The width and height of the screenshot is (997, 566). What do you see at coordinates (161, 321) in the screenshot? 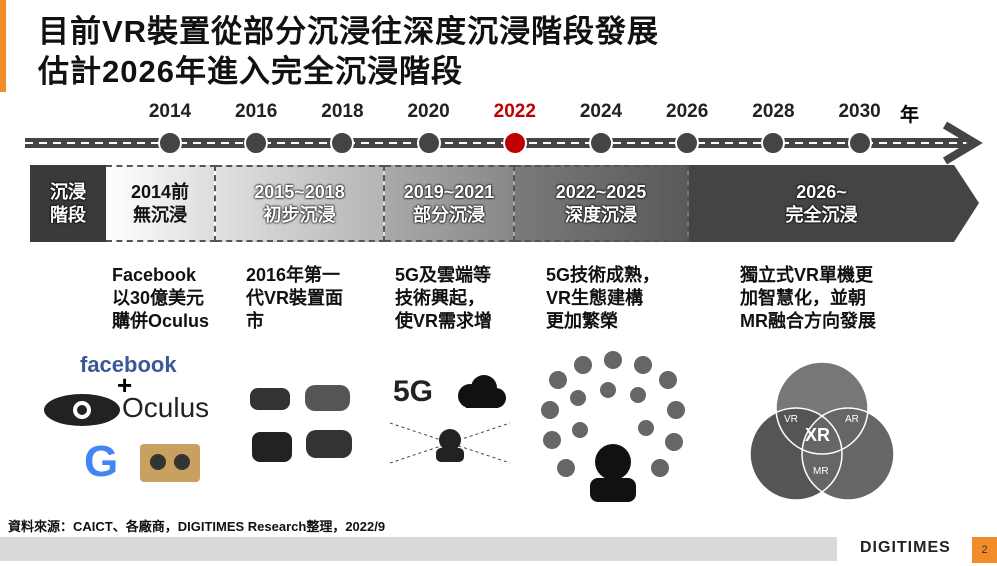
I see `description-line: 購併Oculus` at bounding box center [161, 321].